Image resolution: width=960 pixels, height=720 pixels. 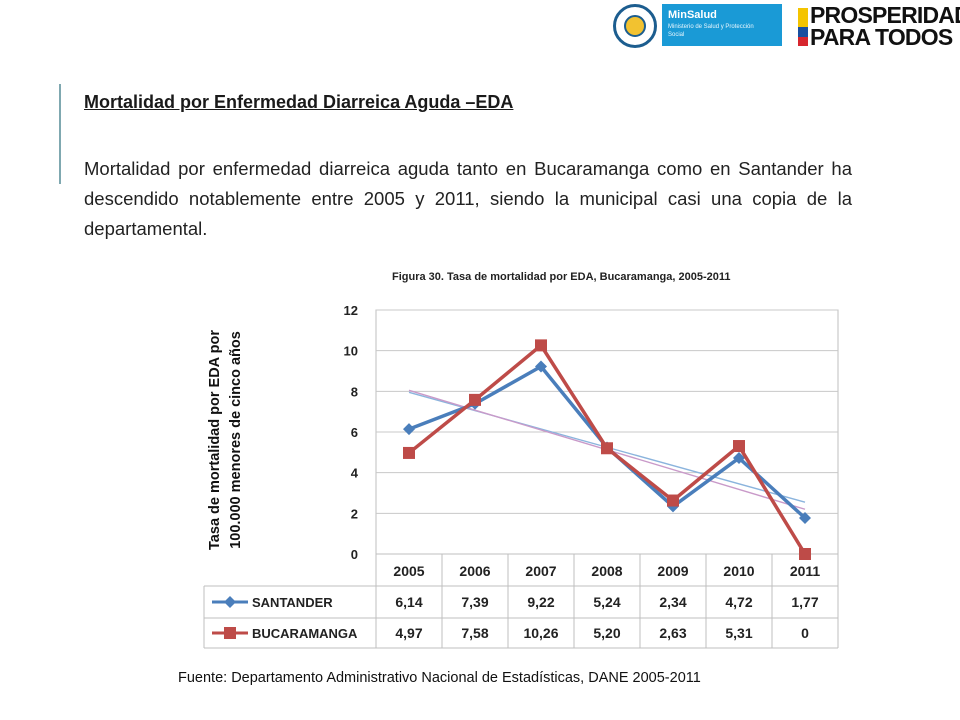 What do you see at coordinates (230, 633) in the screenshot?
I see `legend-marker-bucaramanga` at bounding box center [230, 633].